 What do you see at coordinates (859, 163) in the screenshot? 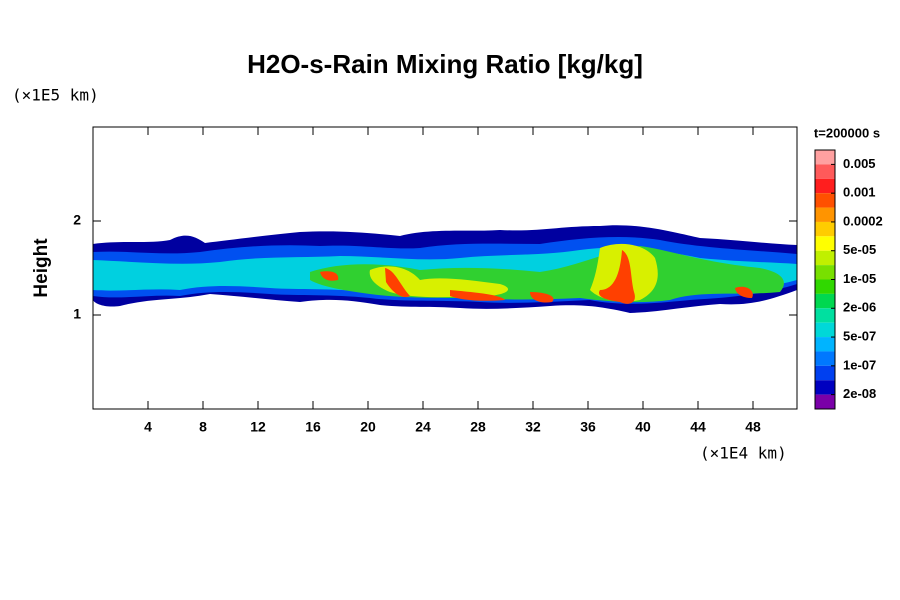
I see `colorbar-label: 0.005` at bounding box center [859, 163].